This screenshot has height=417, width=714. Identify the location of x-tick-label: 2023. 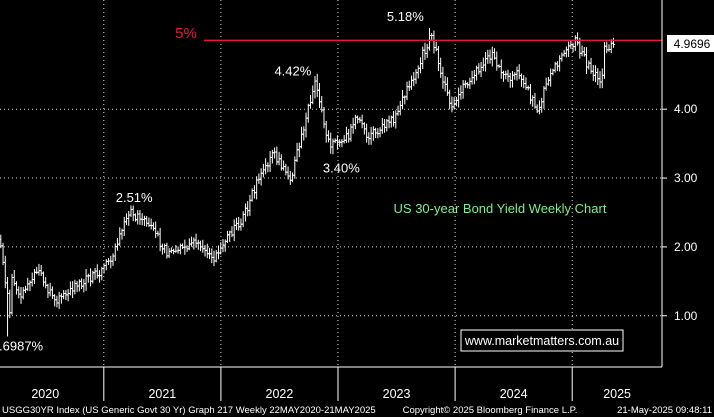
(397, 394).